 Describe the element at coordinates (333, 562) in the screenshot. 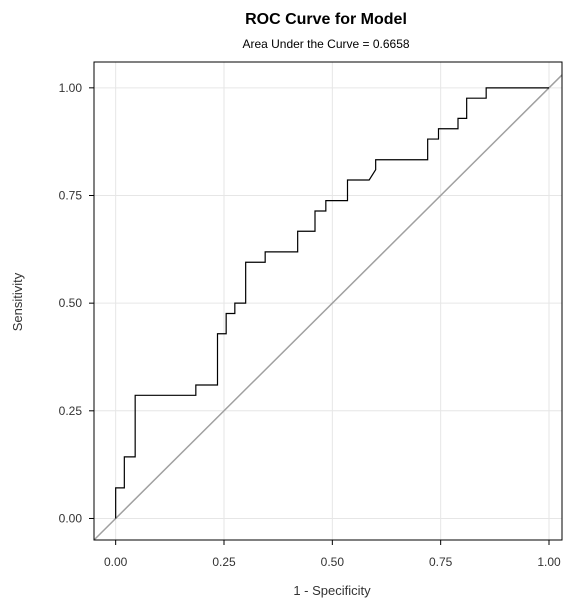

I see `x-tick-label: 0.50` at that location.